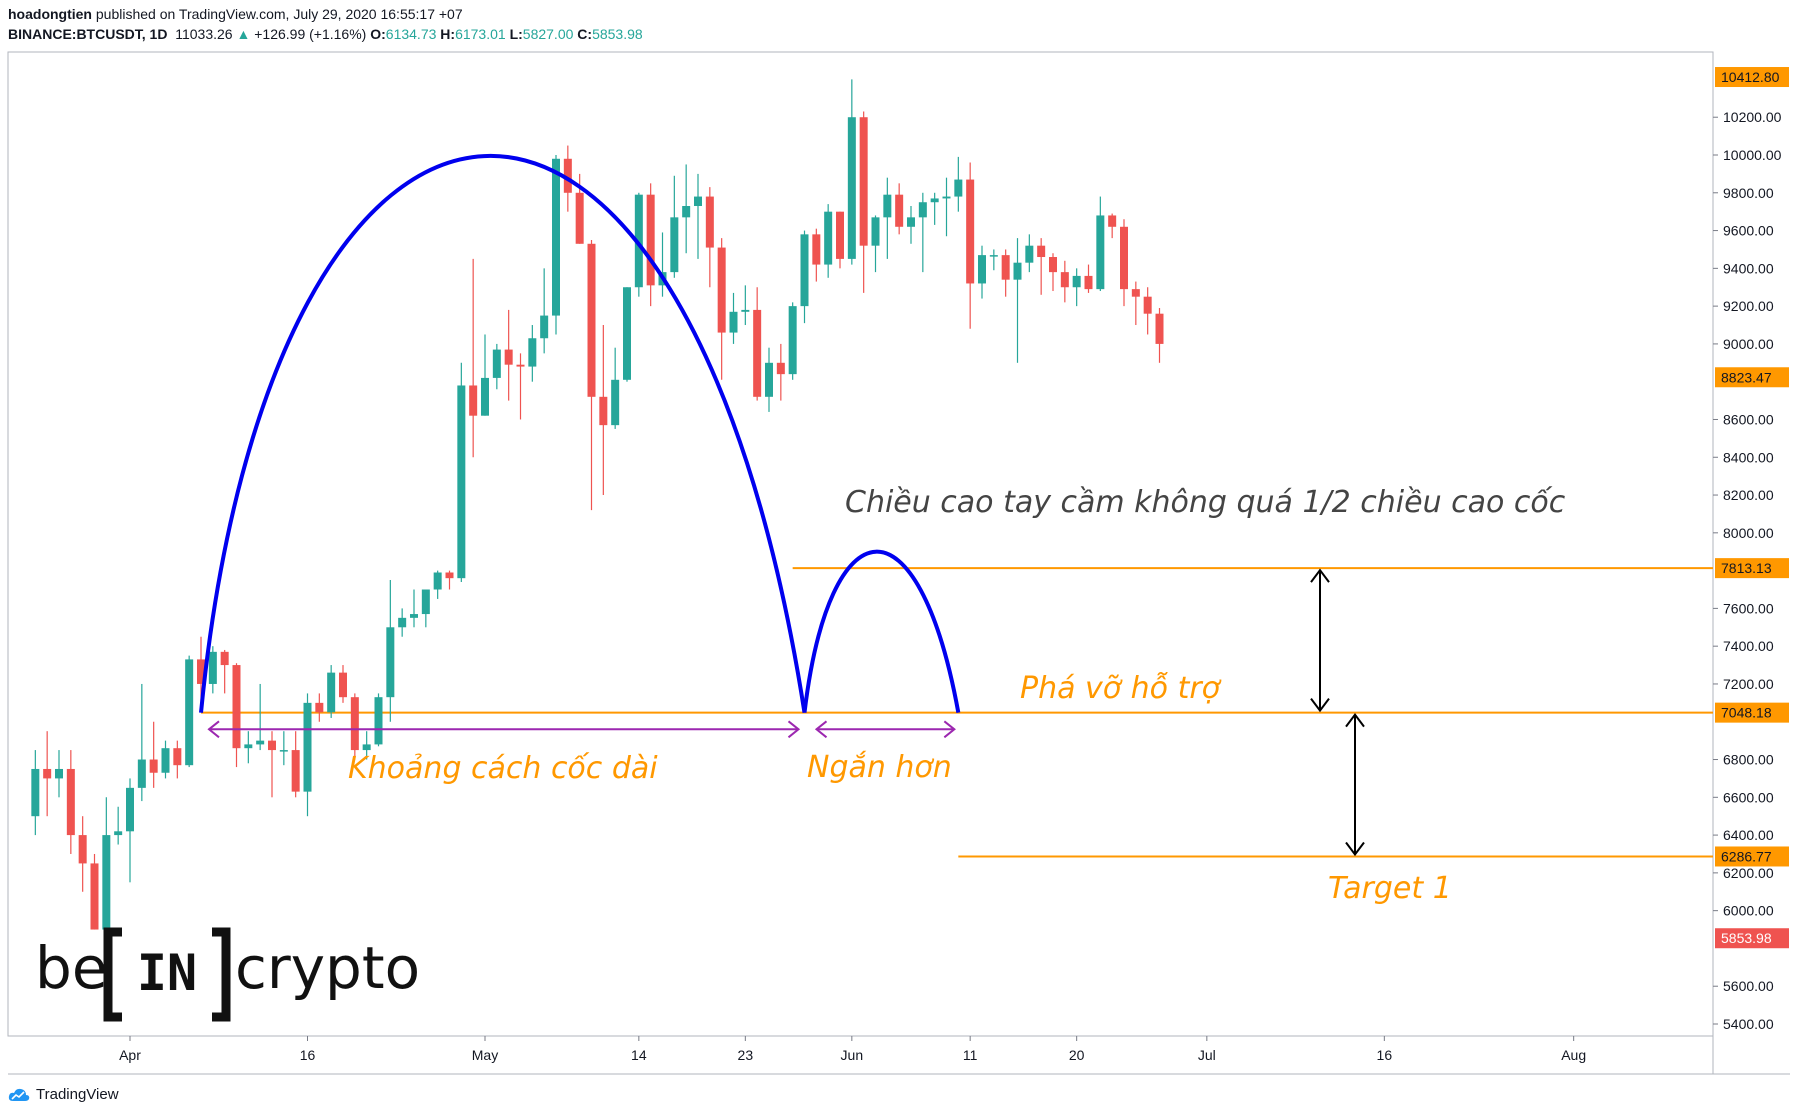  I want to click on open-value: 6134.73, so click(411, 34).